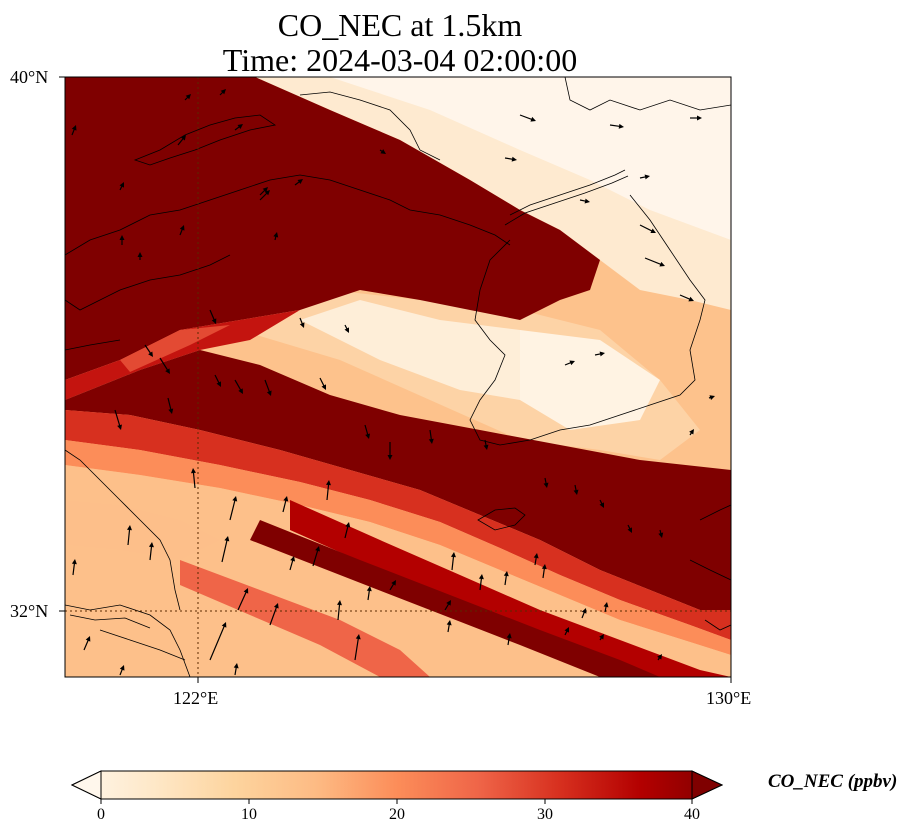 This screenshot has width=920, height=836. What do you see at coordinates (707, 785) in the screenshot?
I see `colorbar-extend-max` at bounding box center [707, 785].